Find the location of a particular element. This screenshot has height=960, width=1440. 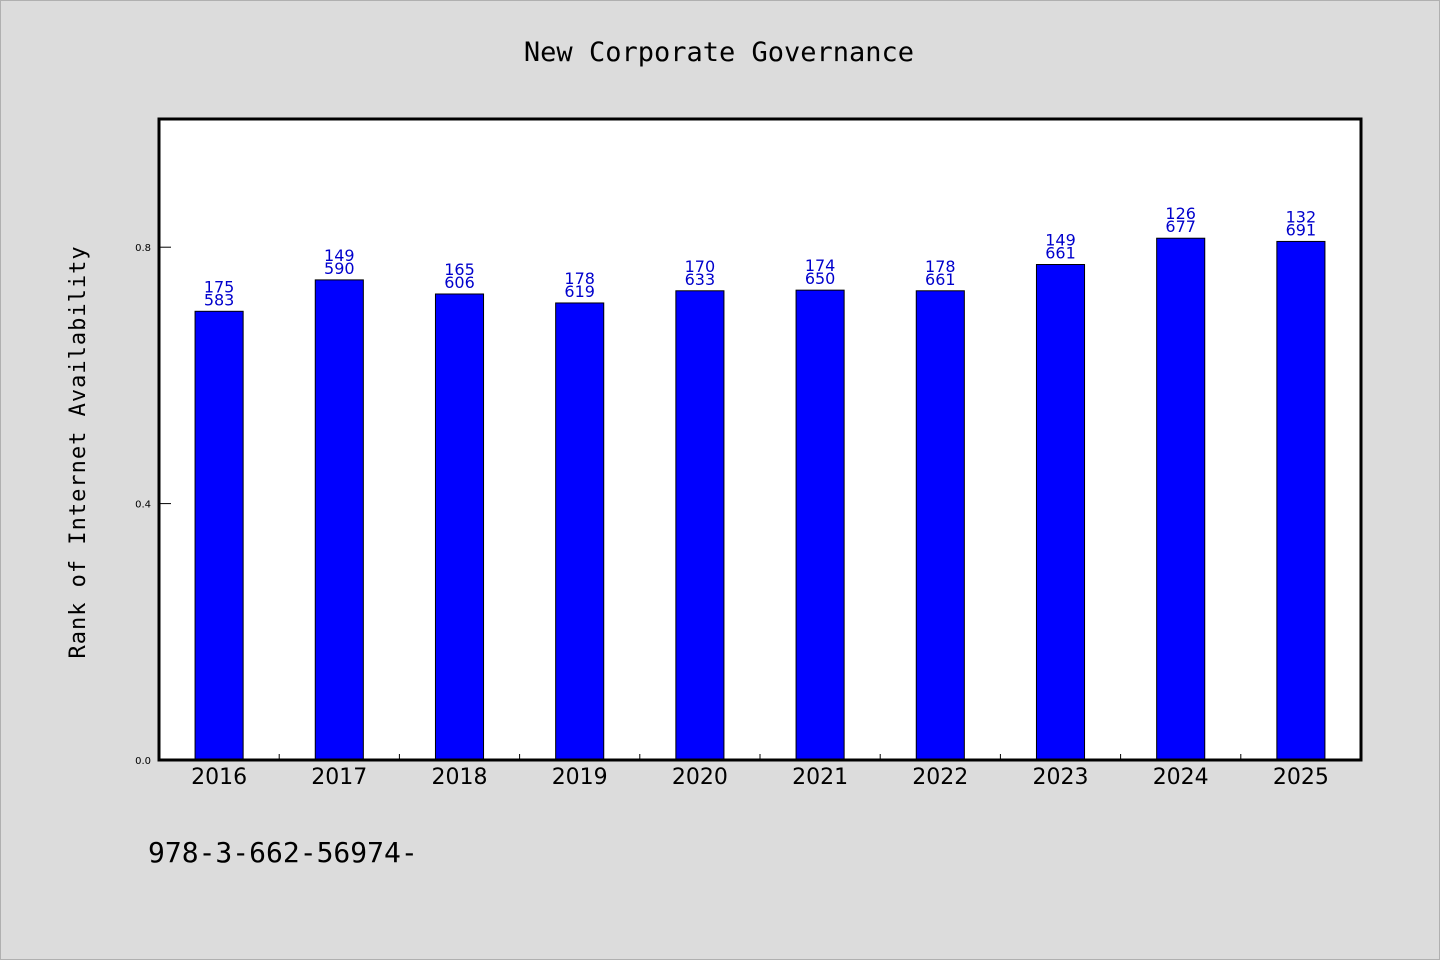

bar-2019 is located at coordinates (580, 531).